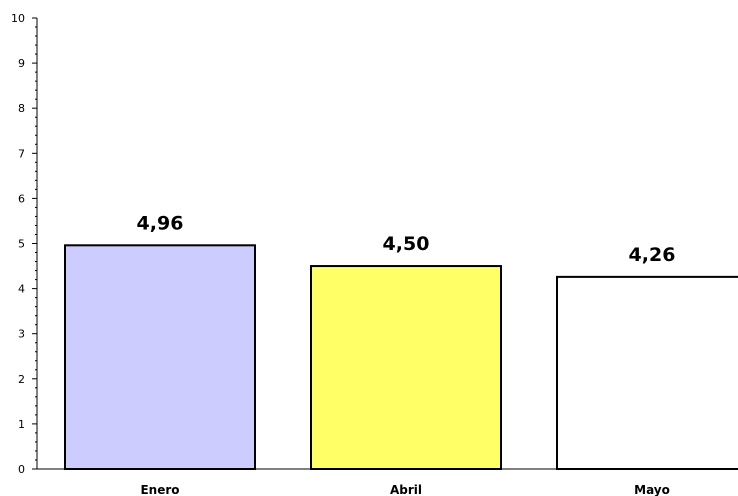 The width and height of the screenshot is (738, 496). What do you see at coordinates (21, 334) in the screenshot?
I see `y-tick-label: 3` at bounding box center [21, 334].